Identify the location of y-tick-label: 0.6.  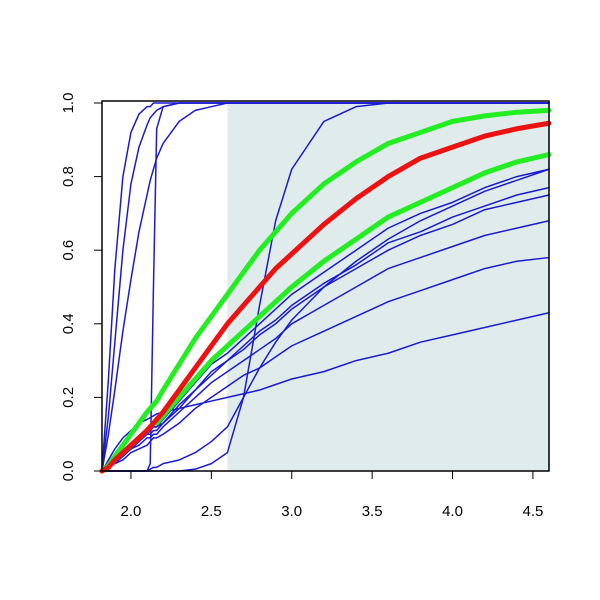
(68, 250).